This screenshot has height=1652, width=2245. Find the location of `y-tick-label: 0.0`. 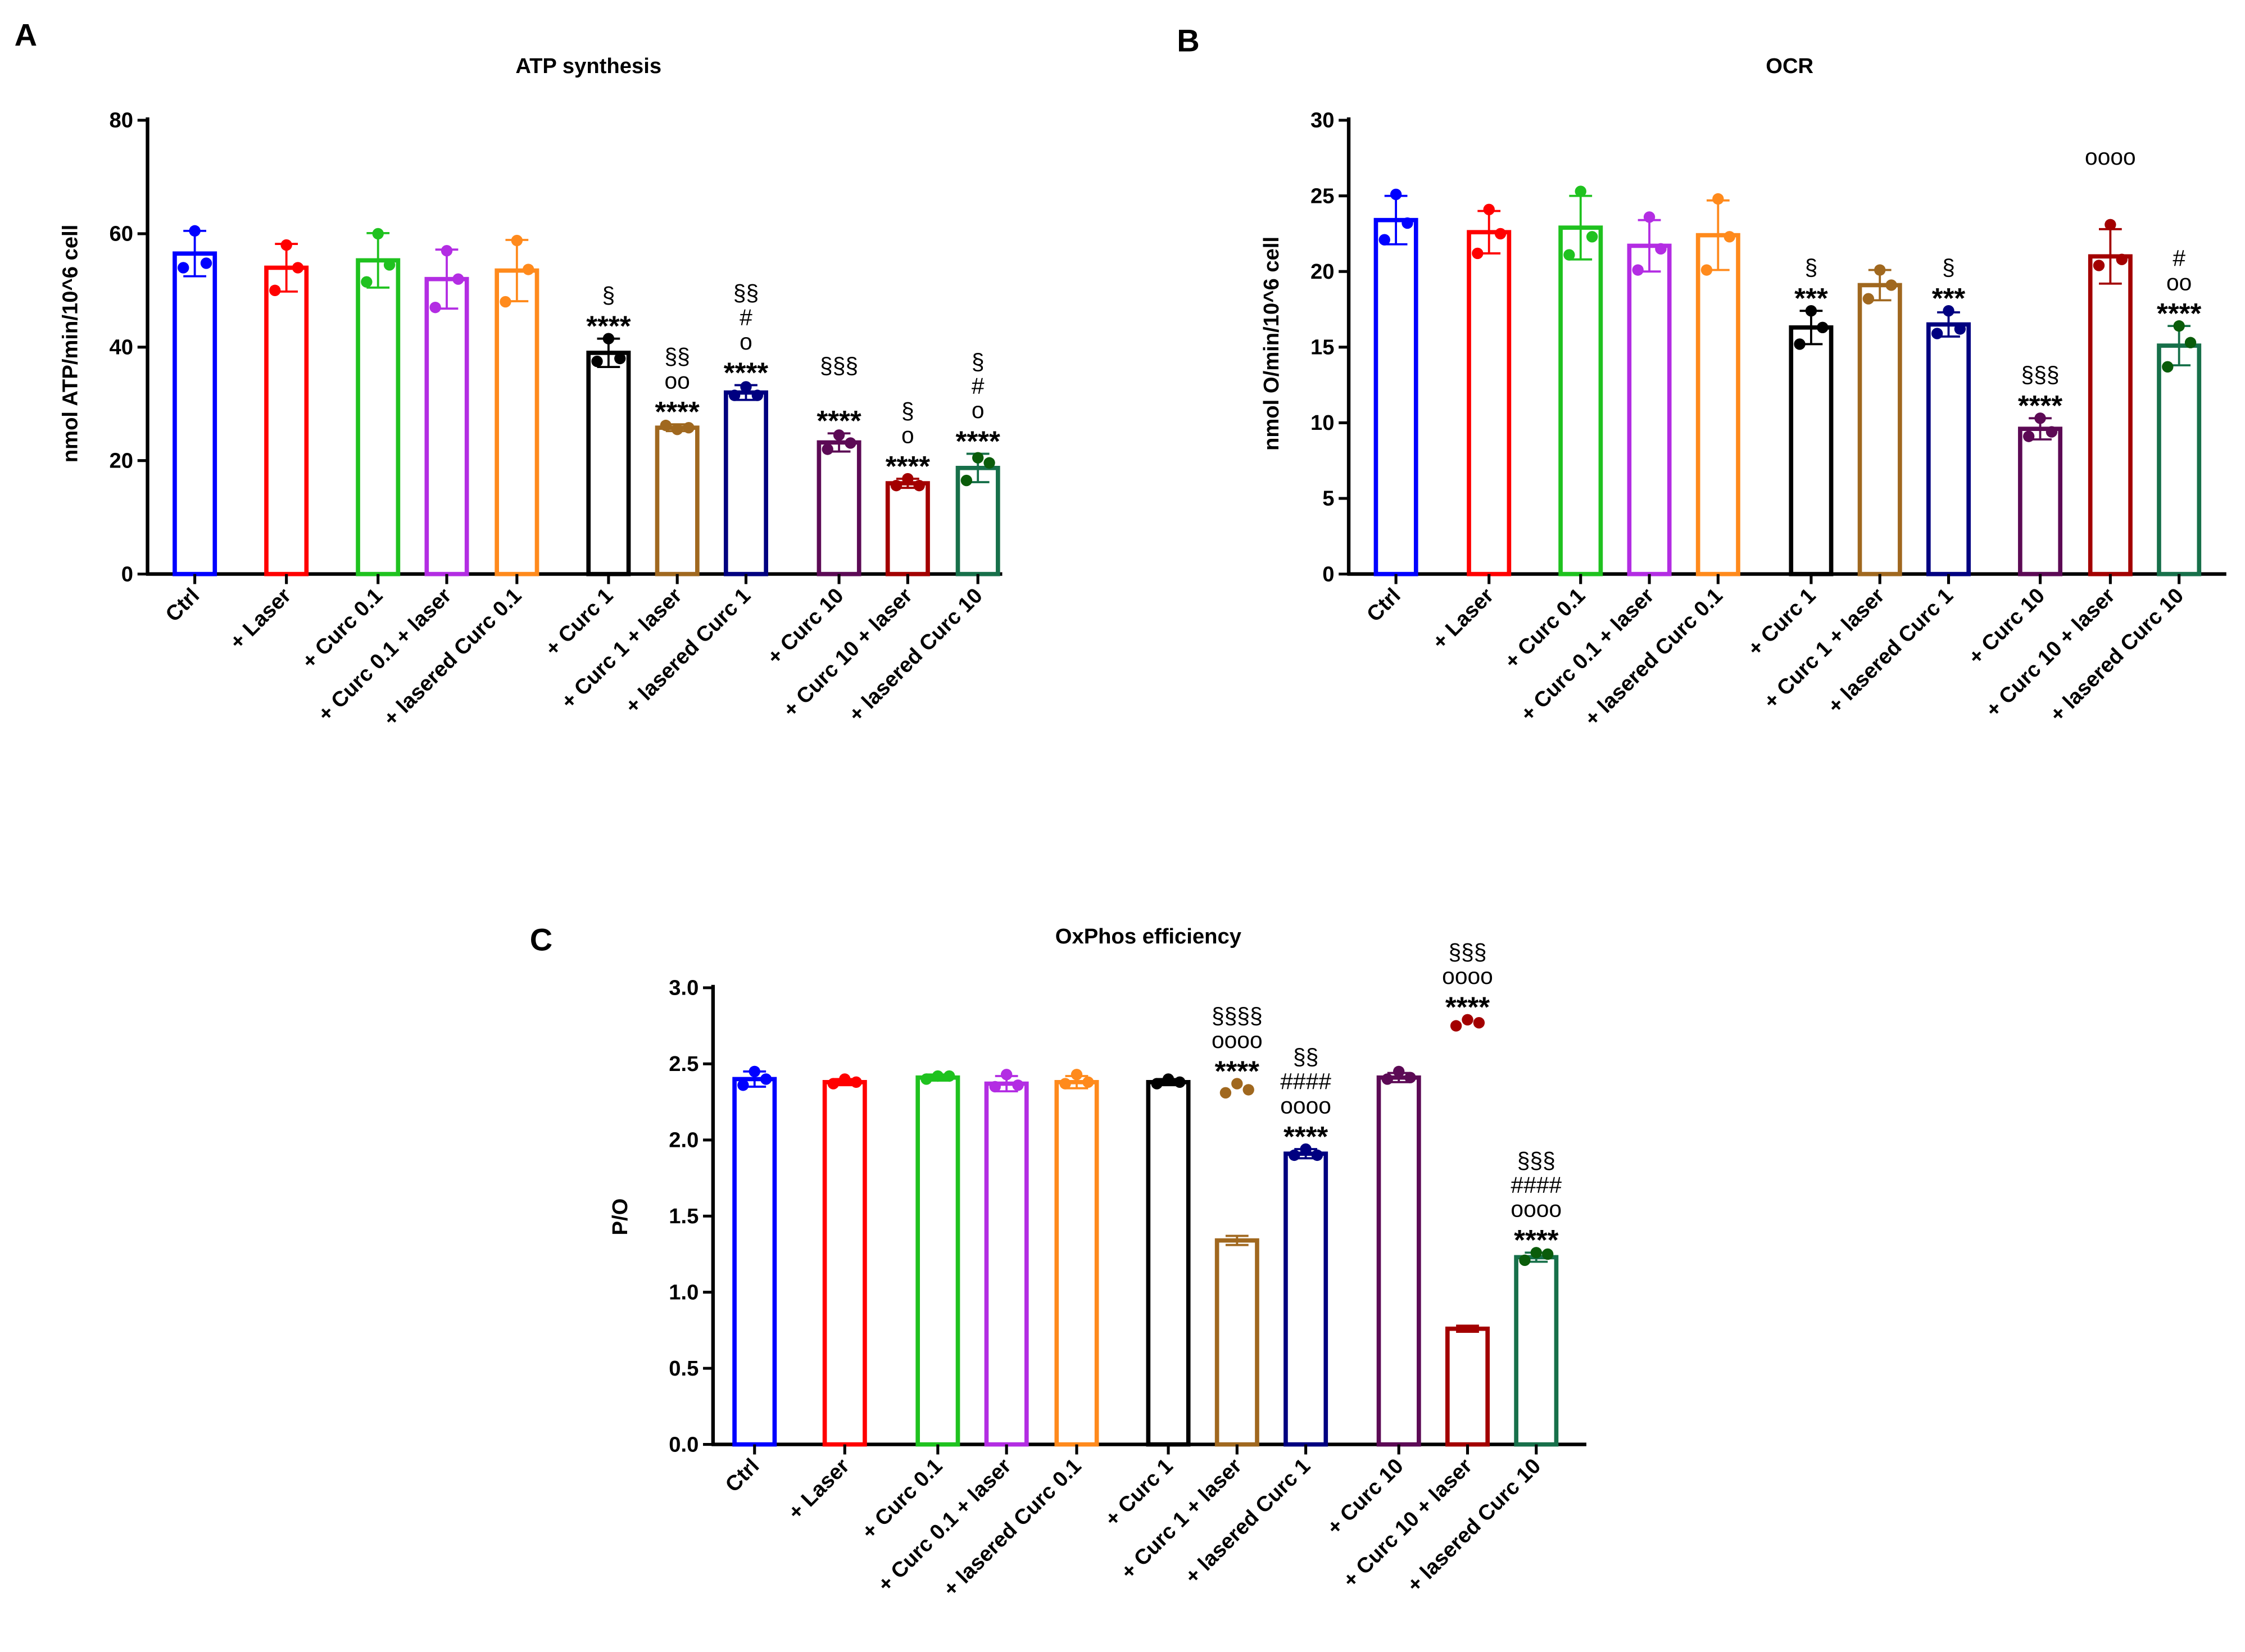

y-tick-label: 0.0 is located at coordinates (684, 1444).